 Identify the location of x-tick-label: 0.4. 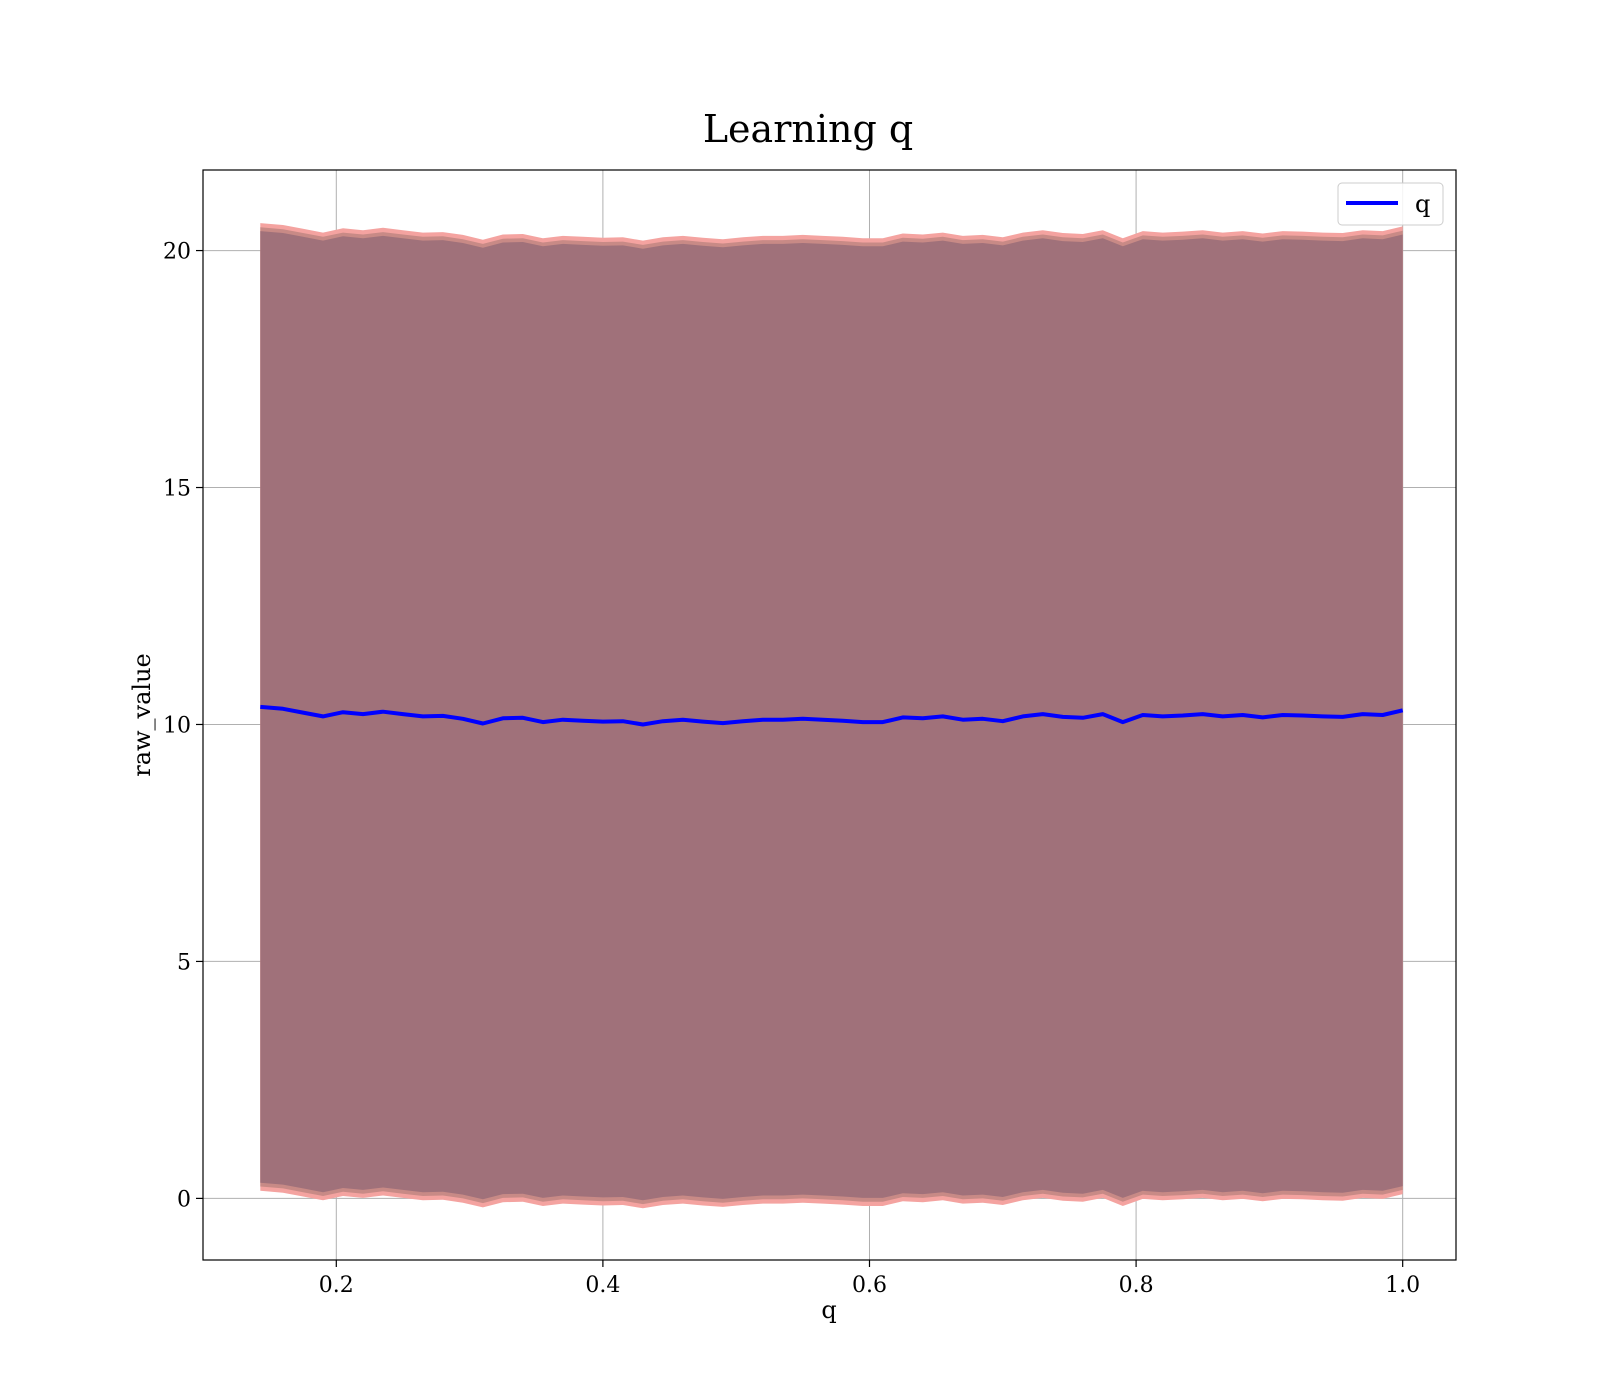
(602, 1285).